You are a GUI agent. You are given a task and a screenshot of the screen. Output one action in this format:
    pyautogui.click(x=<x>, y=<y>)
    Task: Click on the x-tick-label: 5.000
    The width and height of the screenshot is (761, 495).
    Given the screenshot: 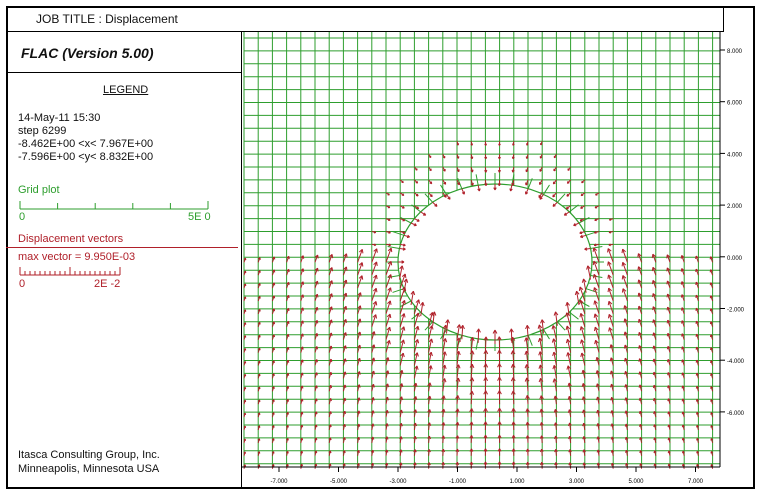 What is the action you would take?
    pyautogui.click(x=636, y=482)
    